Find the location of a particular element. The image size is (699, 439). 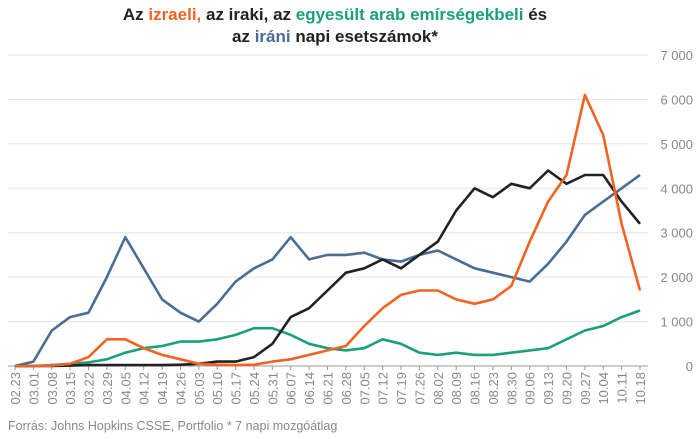

x-tick-label: 07.05 is located at coordinates (364, 388).